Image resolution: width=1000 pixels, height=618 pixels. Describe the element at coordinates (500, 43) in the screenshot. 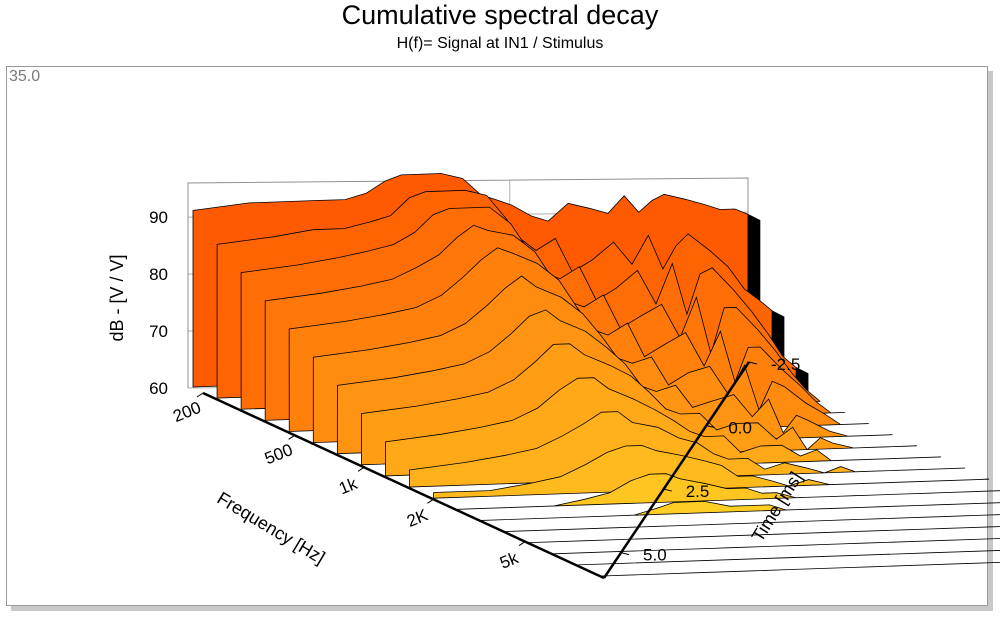

I see `chart-subtitle: H(f)= Signal at IN1 / Stimulus` at that location.